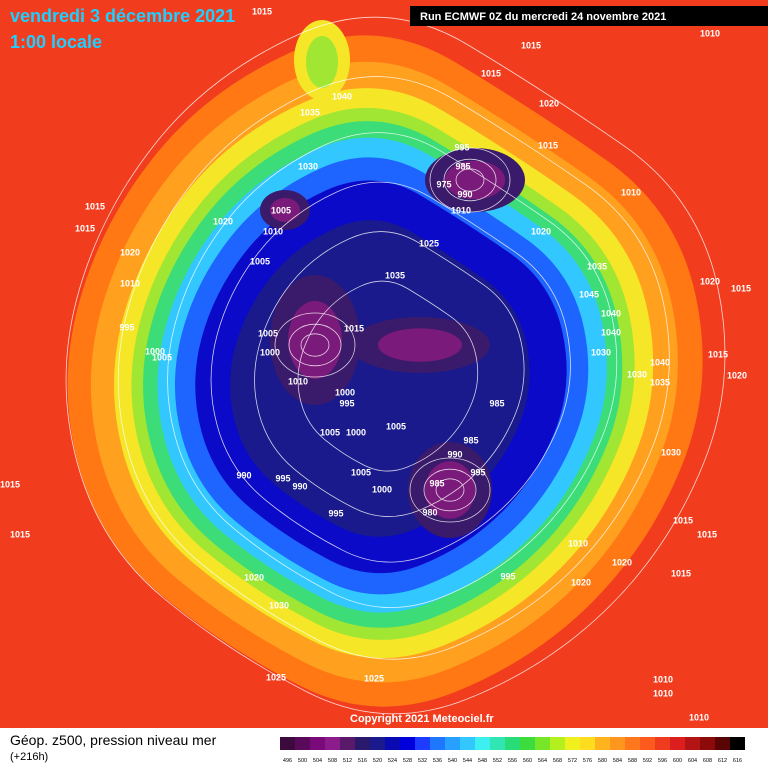 The image size is (768, 773). Describe the element at coordinates (692, 761) in the screenshot. I see `legend-label: 604` at that location.